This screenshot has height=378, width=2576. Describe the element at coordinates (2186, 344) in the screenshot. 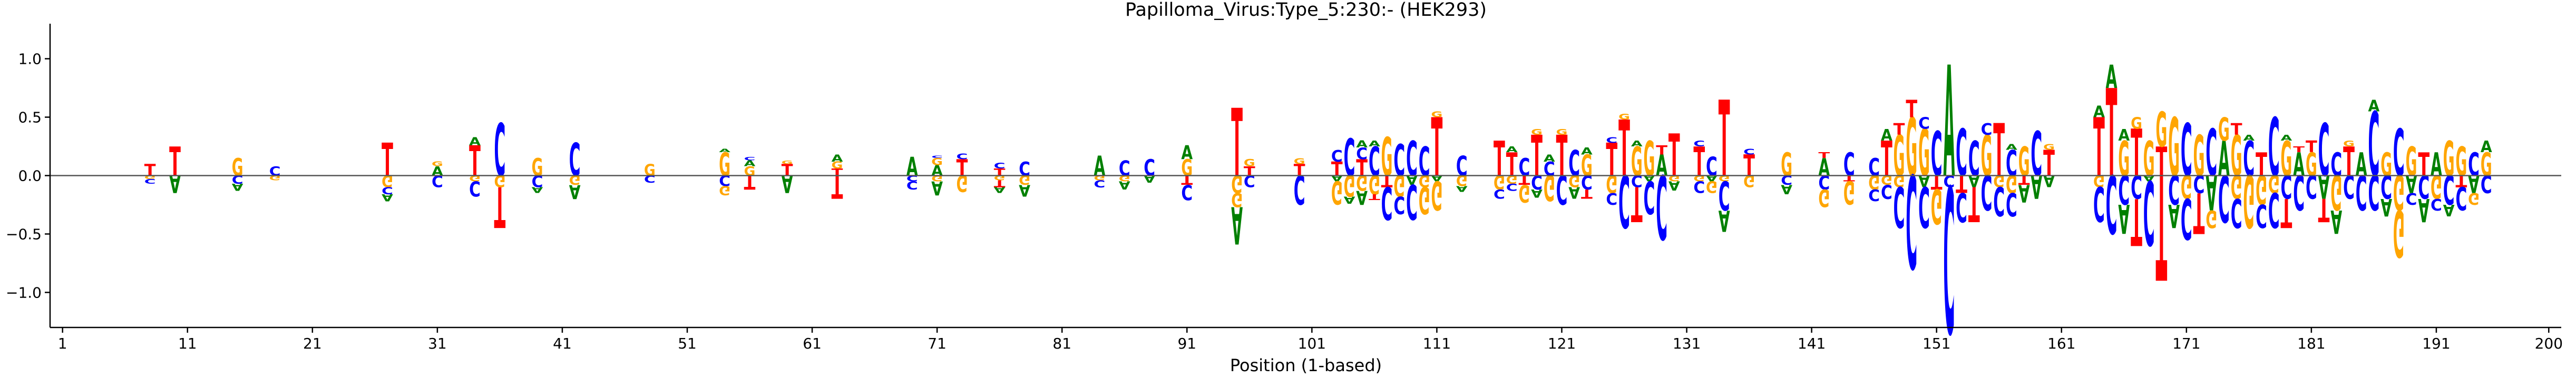

I see `x-tick-label: 171` at that location.